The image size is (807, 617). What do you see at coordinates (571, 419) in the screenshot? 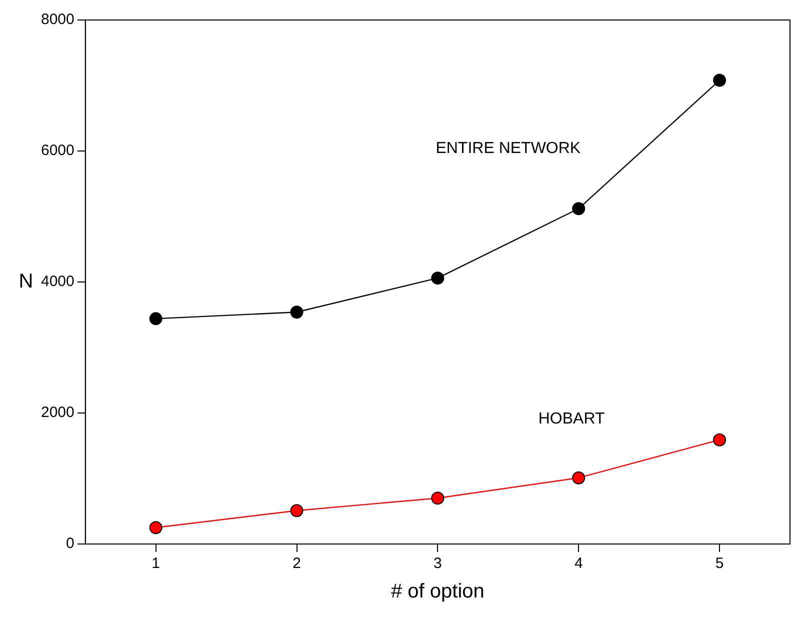
I see `text: HOBART` at bounding box center [571, 419].